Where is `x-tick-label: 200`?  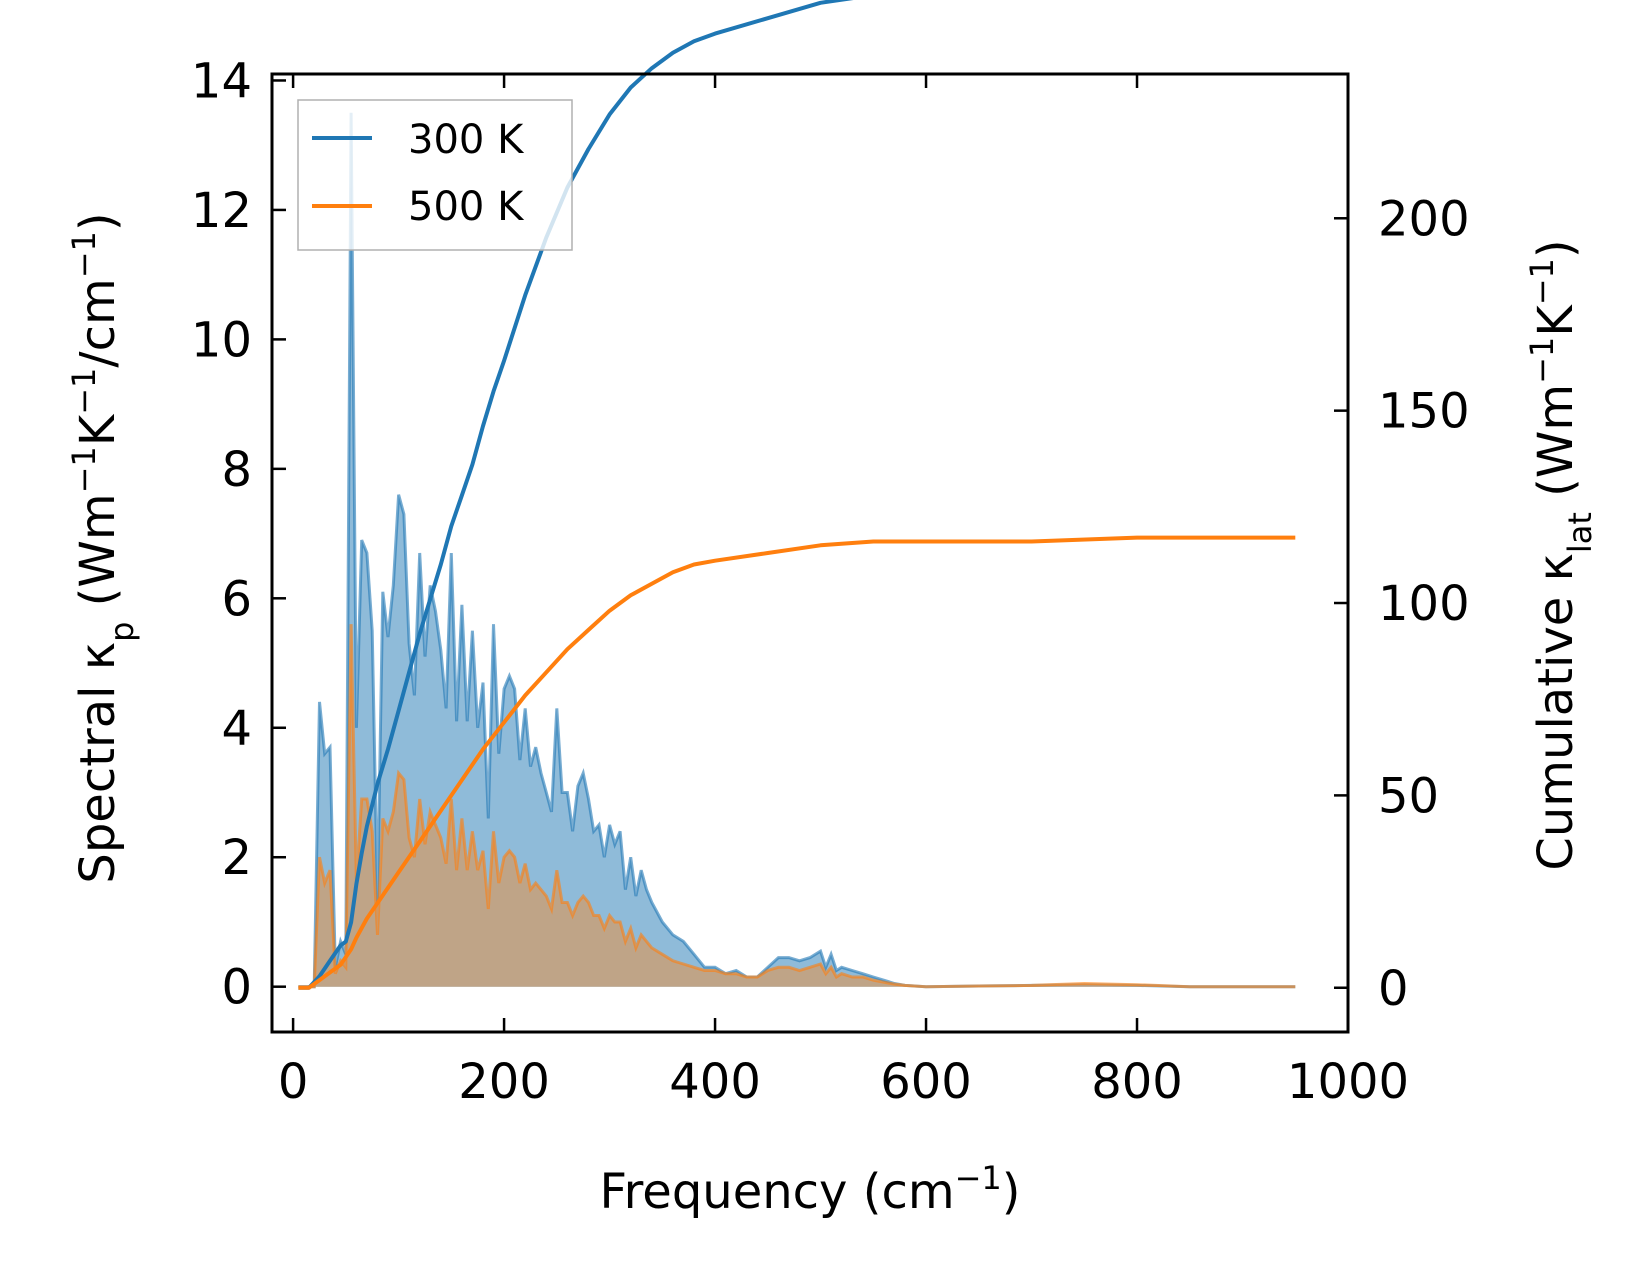
x-tick-label: 200 is located at coordinates (504, 1082).